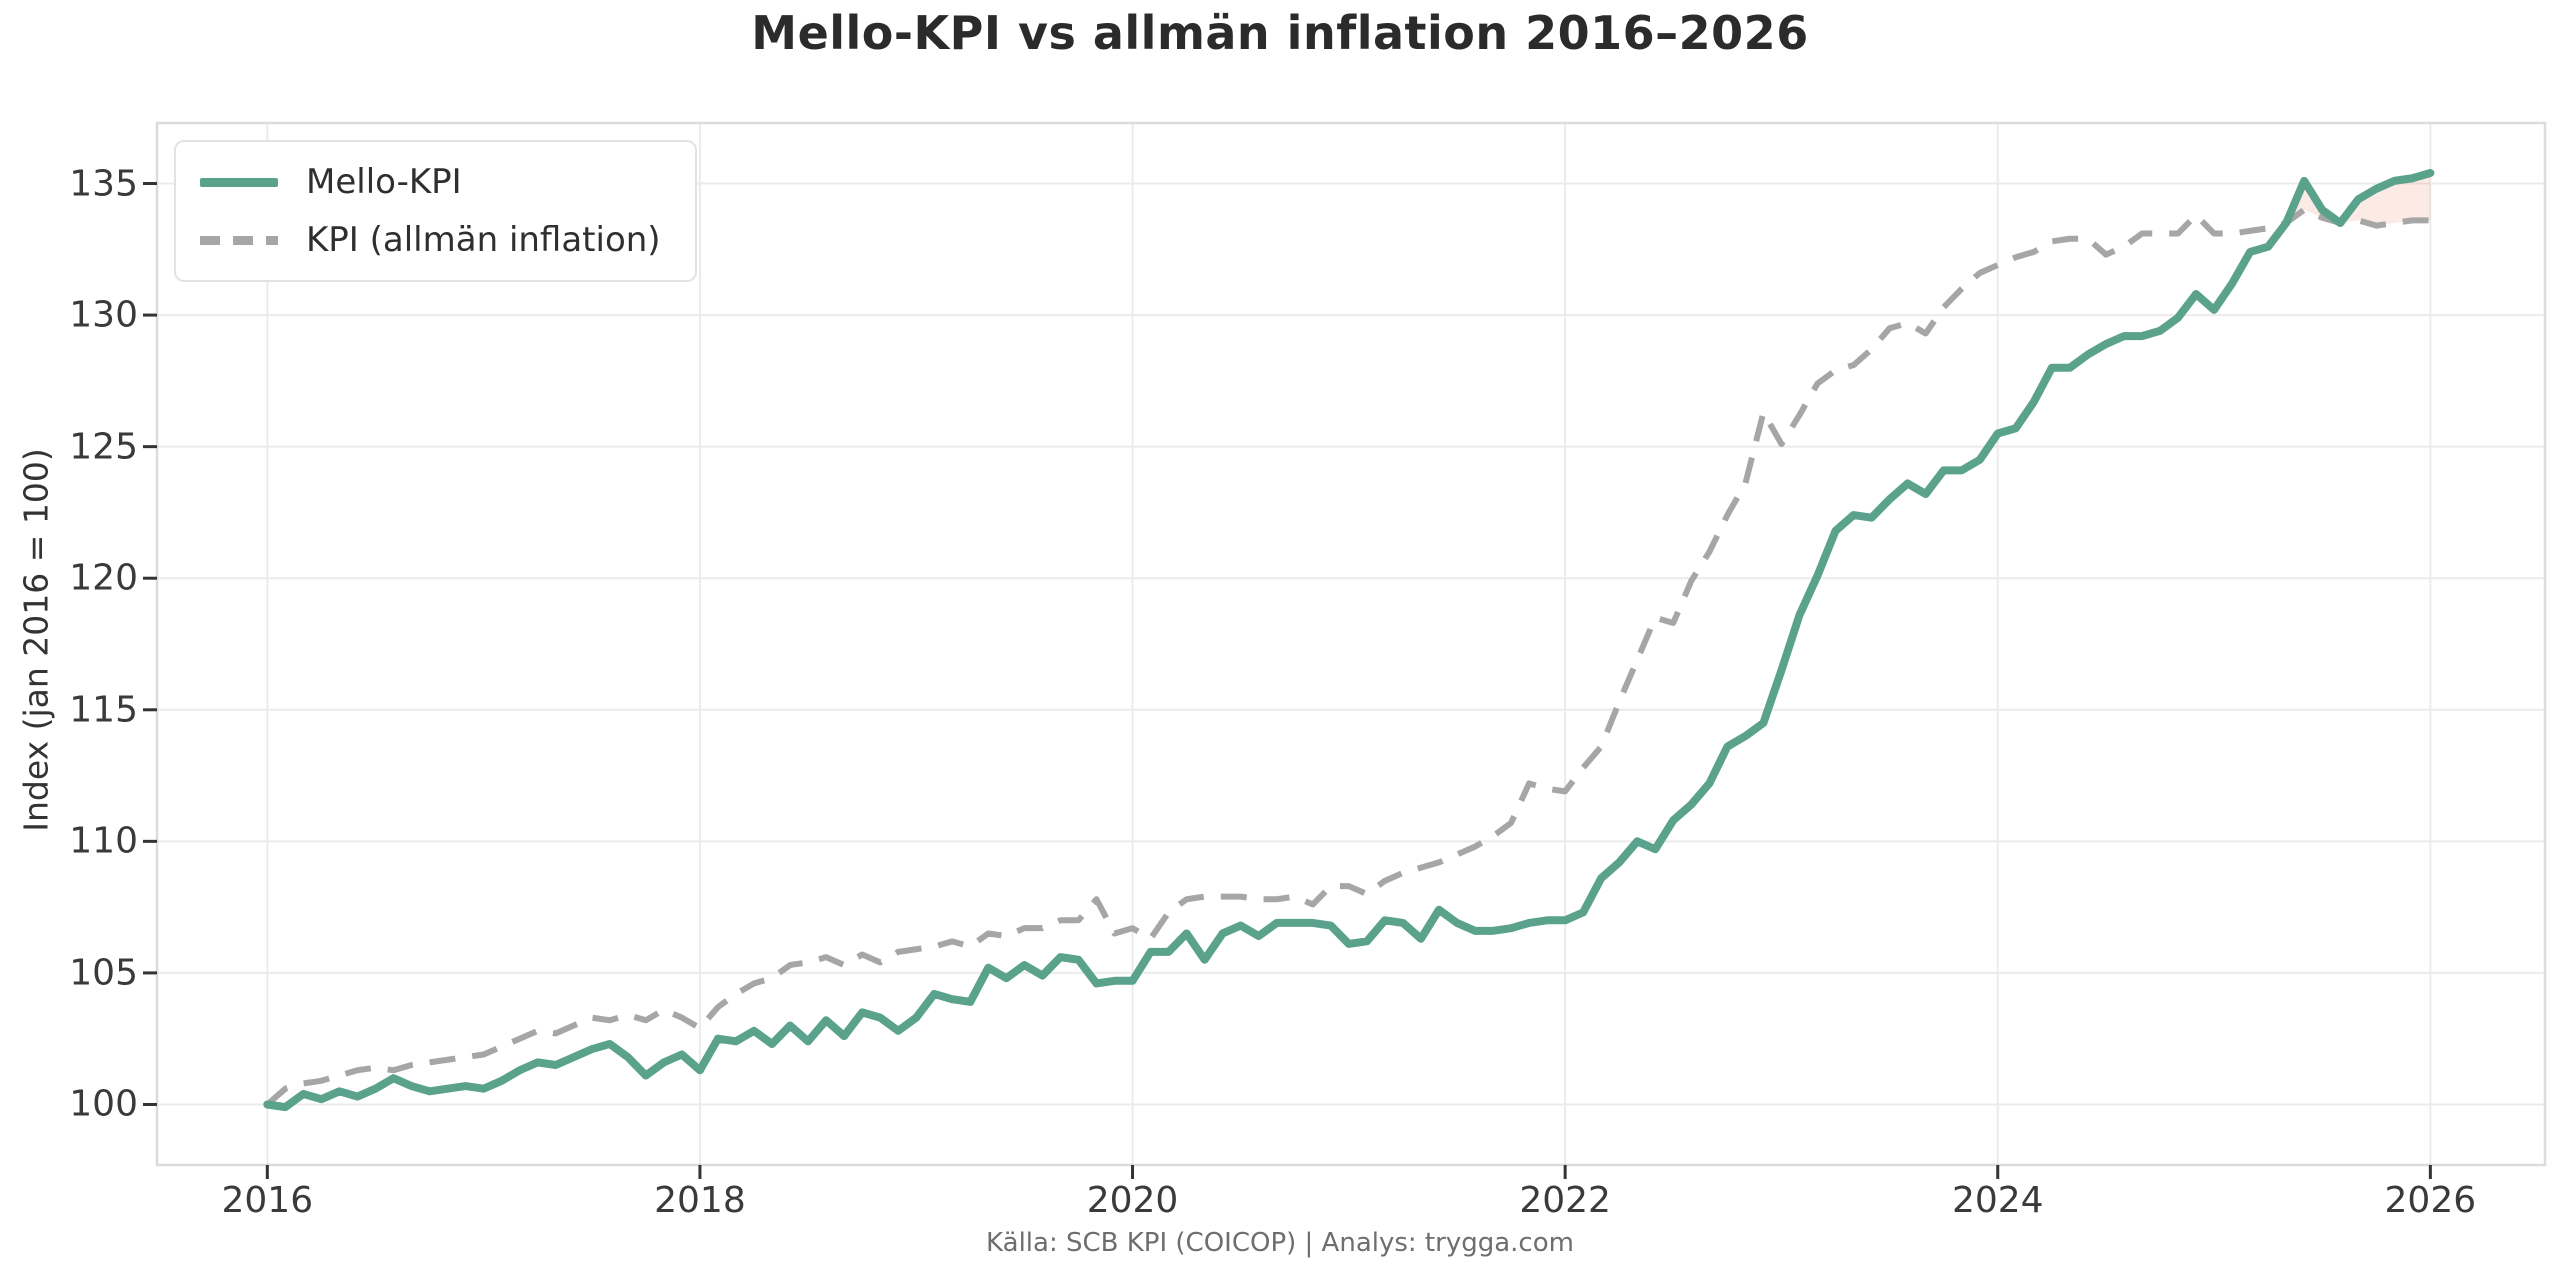 This screenshot has height=1268, width=2560. Describe the element at coordinates (239, 182) in the screenshot. I see `mello-kpi-line-swatch-icon` at that location.